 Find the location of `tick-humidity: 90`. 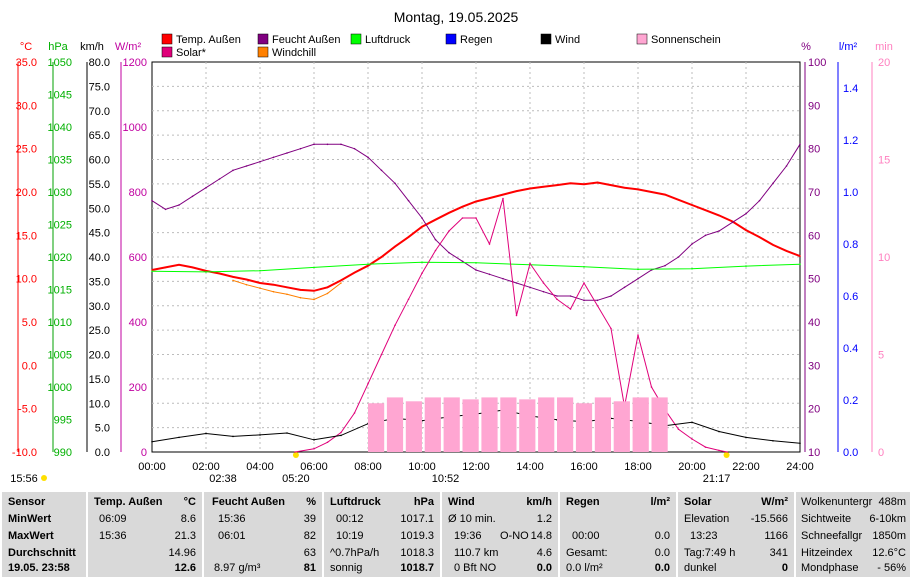

tick-humidity: 90 is located at coordinates (814, 106).